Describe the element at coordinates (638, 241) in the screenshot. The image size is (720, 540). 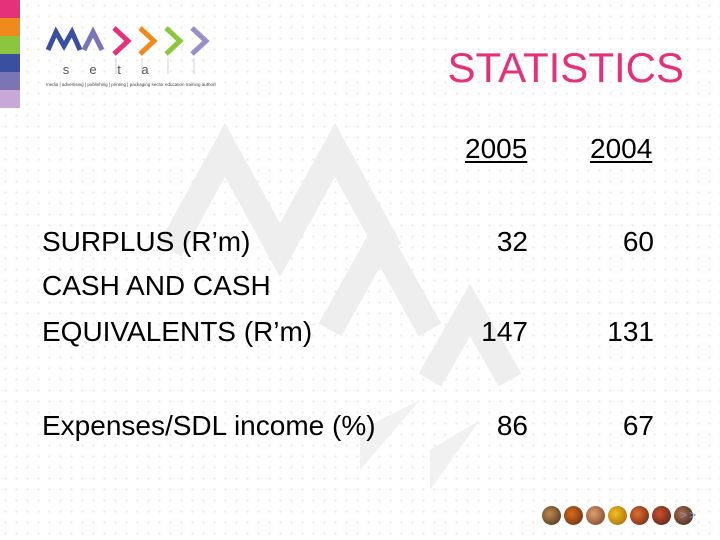
I see `value-surplus-2004: 60` at that location.